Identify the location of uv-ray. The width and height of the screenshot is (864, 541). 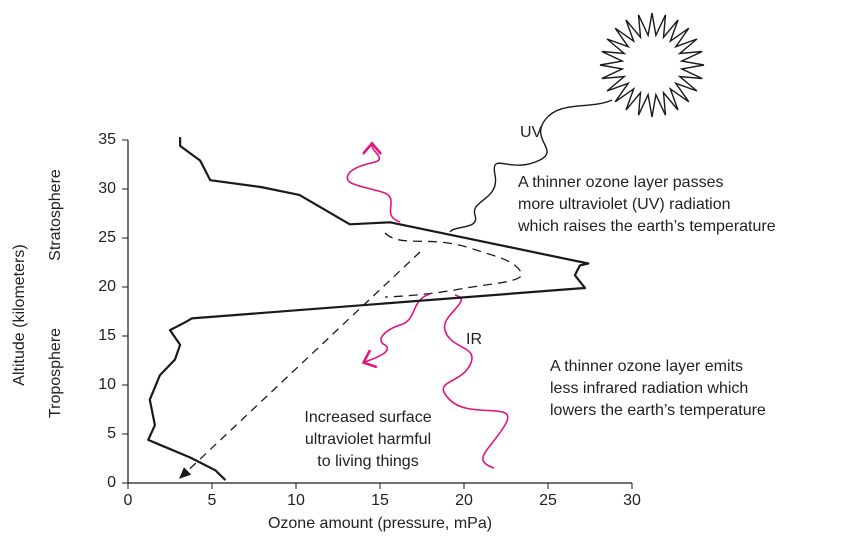
(531, 166).